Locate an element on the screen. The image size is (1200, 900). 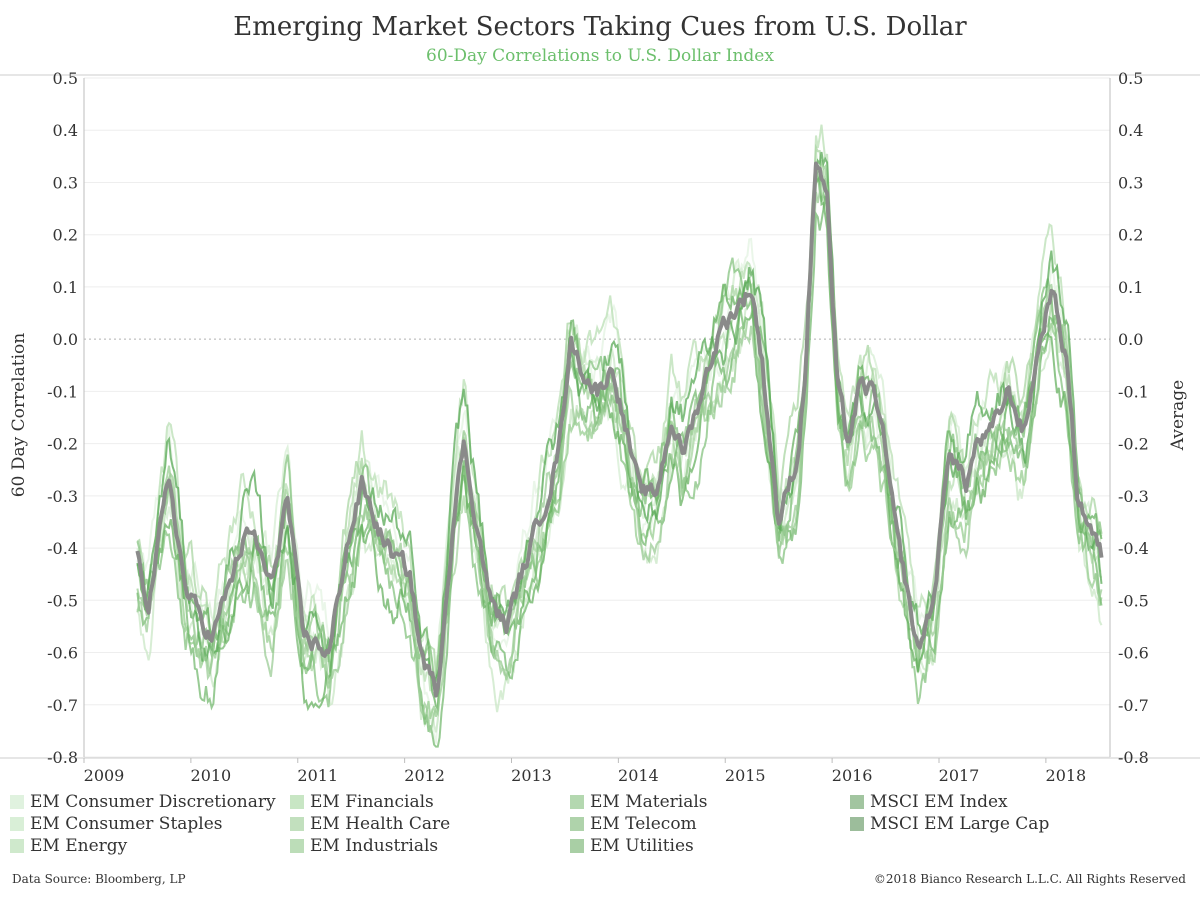
legend-item: EM Consumer Discretionary is located at coordinates (143, 802).